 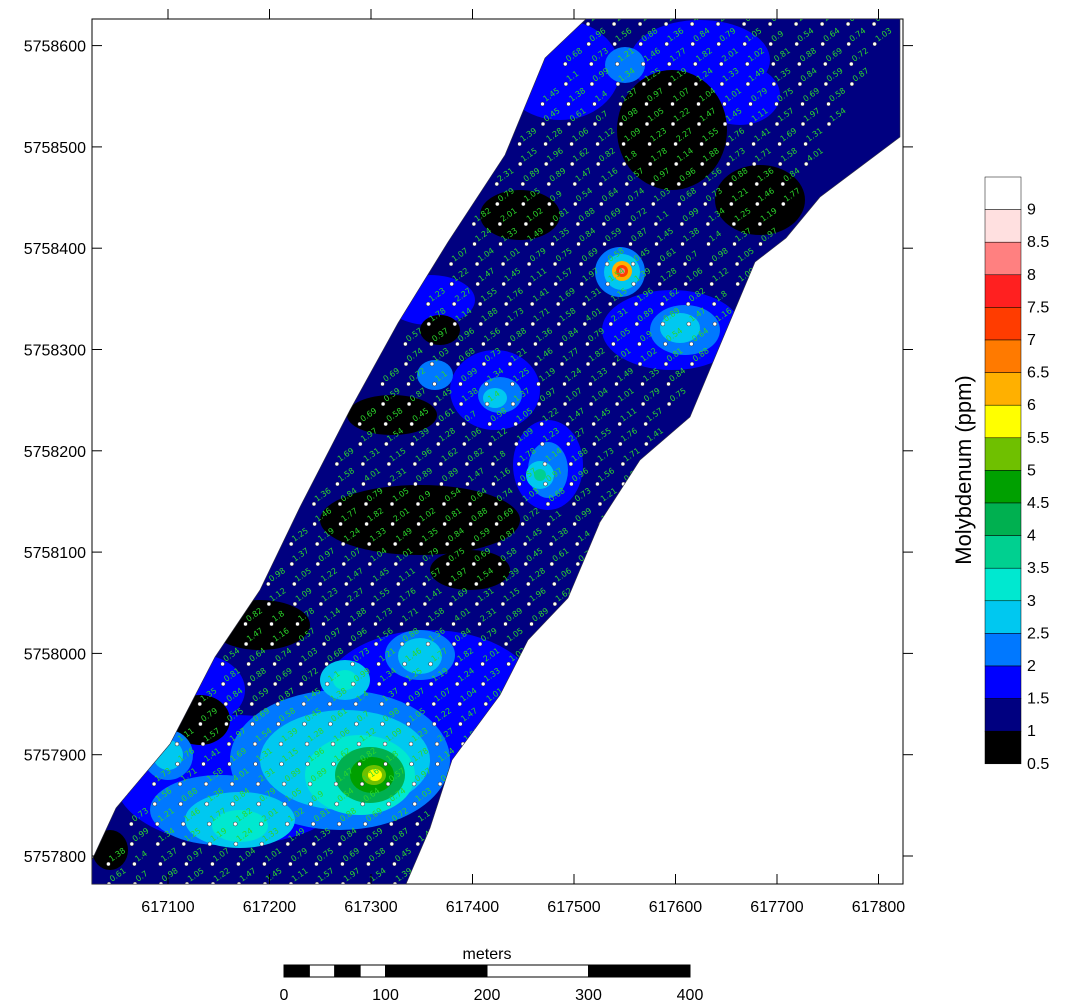 I want to click on scale-bar-label: 200, so click(x=487, y=995).